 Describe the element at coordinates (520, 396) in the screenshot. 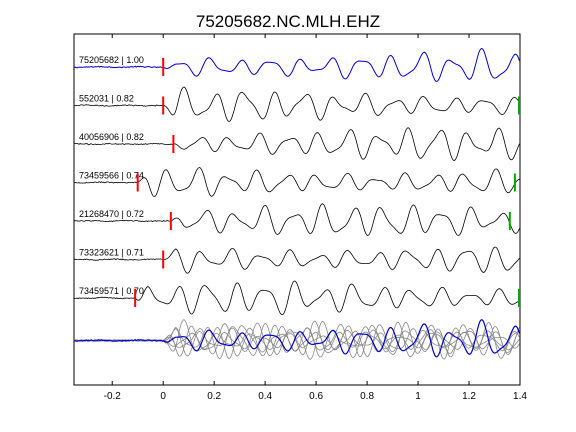

I see `x-tick-label: 1.4` at that location.